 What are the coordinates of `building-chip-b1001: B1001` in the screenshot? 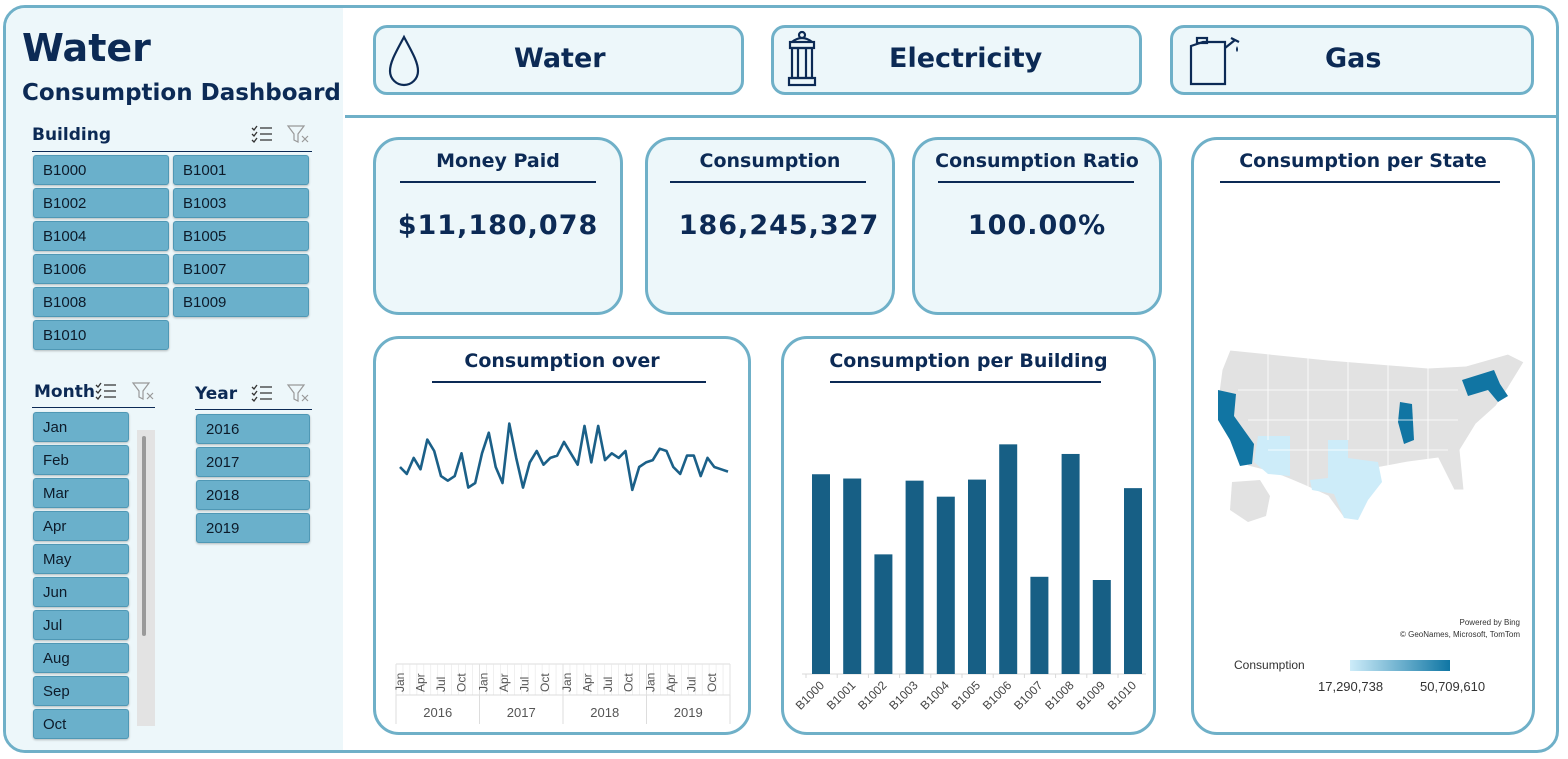 It's located at (241, 170).